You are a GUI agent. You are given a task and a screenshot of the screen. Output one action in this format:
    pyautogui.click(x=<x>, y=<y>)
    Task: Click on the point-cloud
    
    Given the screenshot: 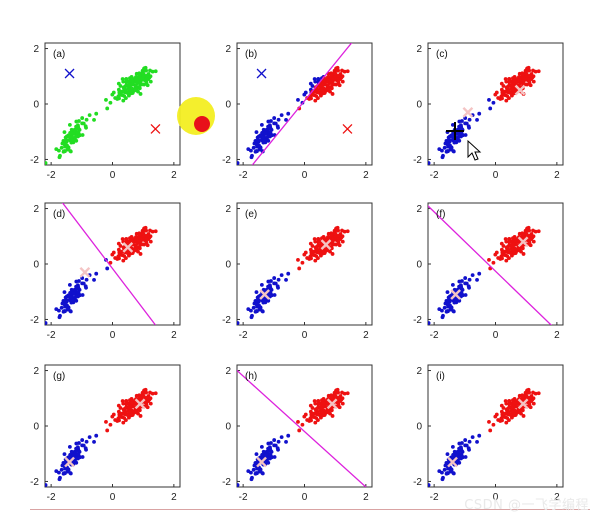 What is the action you would take?
    pyautogui.click(x=101, y=115)
    